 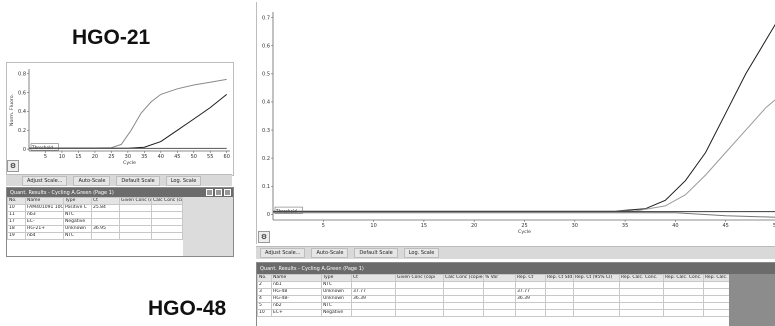 What do you see at coordinates (138, 180) in the screenshot?
I see `left-default-scale-button: Default Scale` at bounding box center [138, 180].